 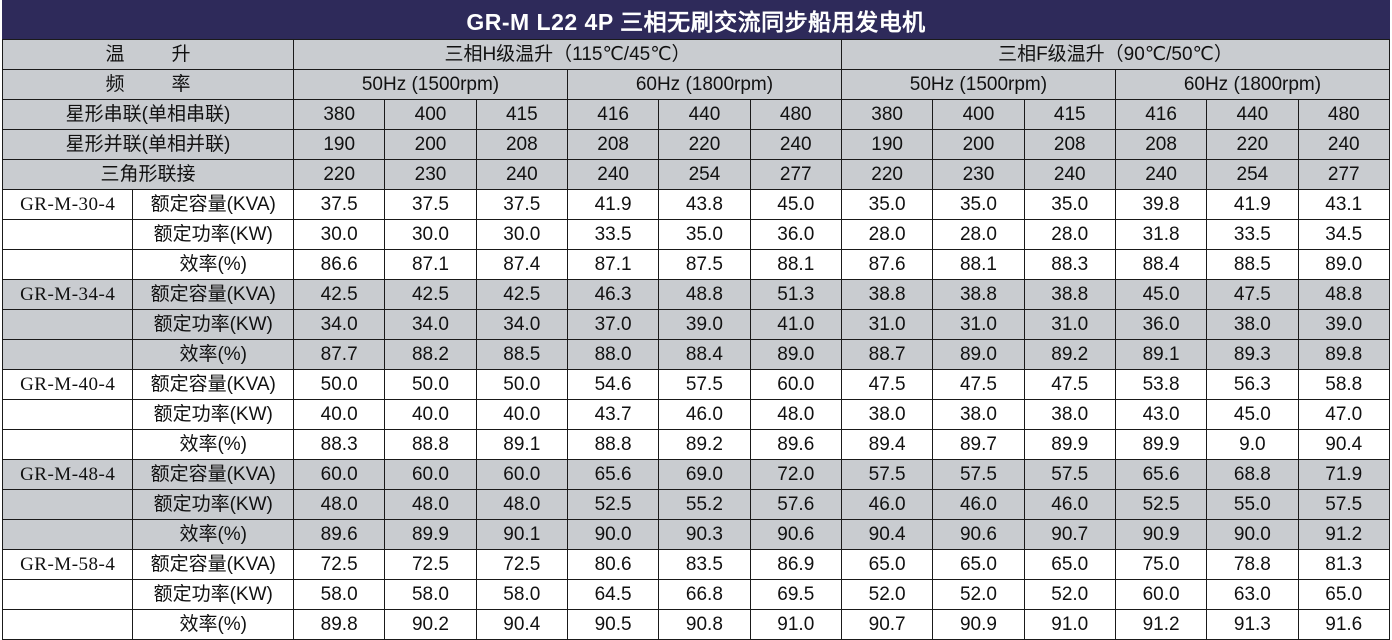 I want to click on model-code: GR-M-34-4, so click(x=67, y=294).